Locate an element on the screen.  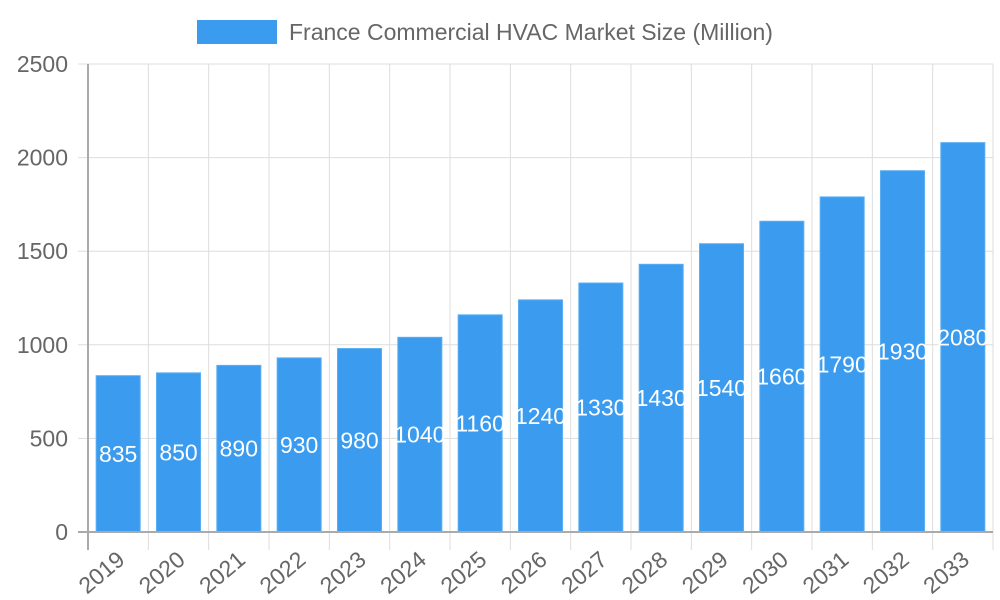
y-tick-label: 2000 is located at coordinates (42, 158).